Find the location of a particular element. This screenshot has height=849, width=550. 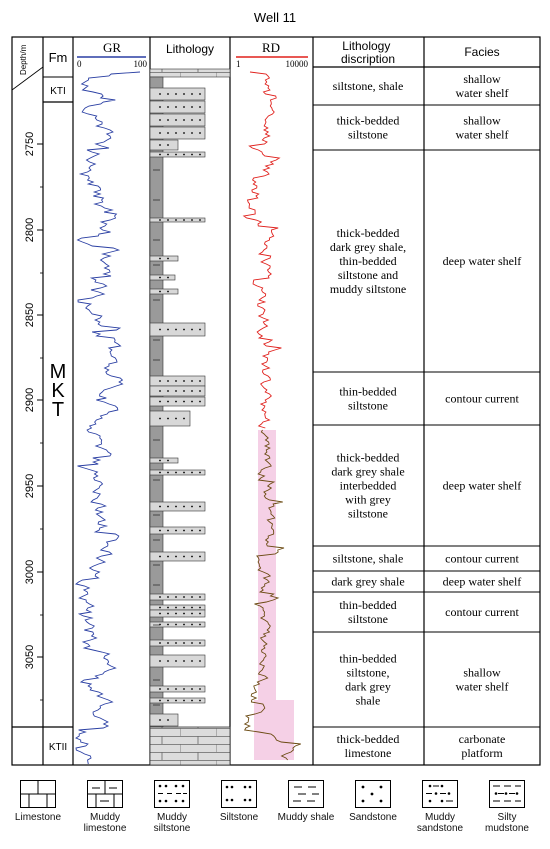

figure-title: Well 11 is located at coordinates (275, 17).